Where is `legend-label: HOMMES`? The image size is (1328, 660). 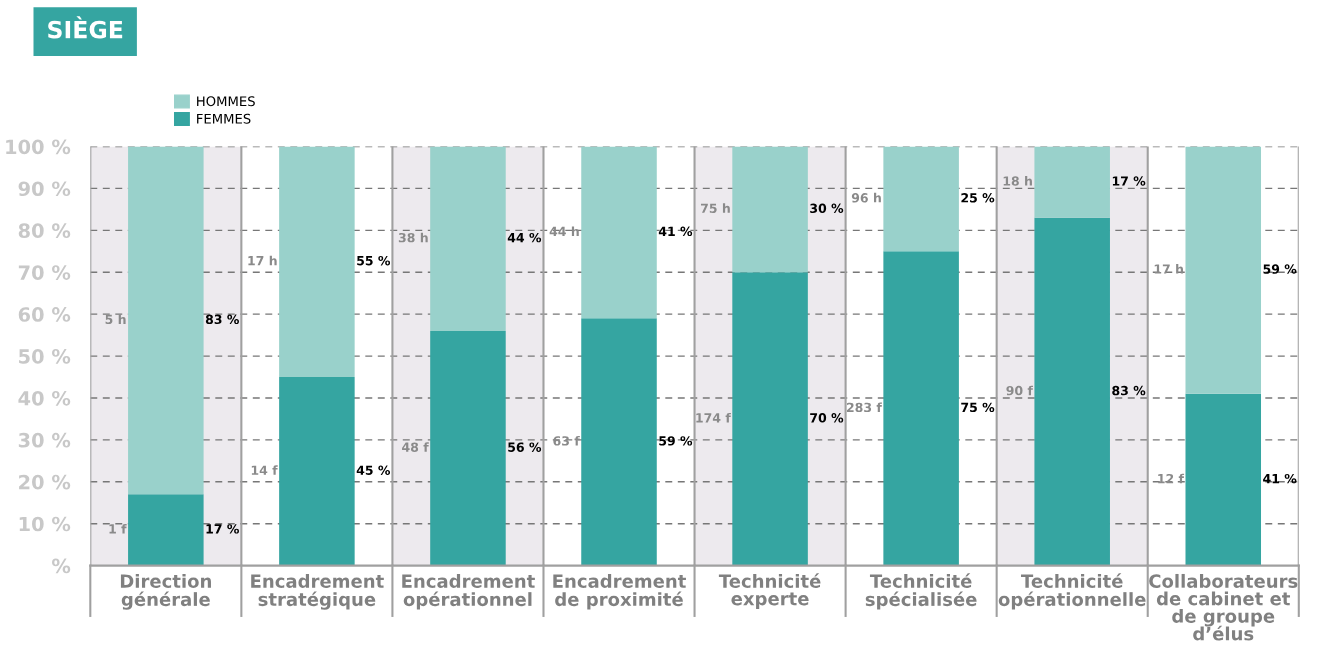
legend-label: HOMMES is located at coordinates (226, 101).